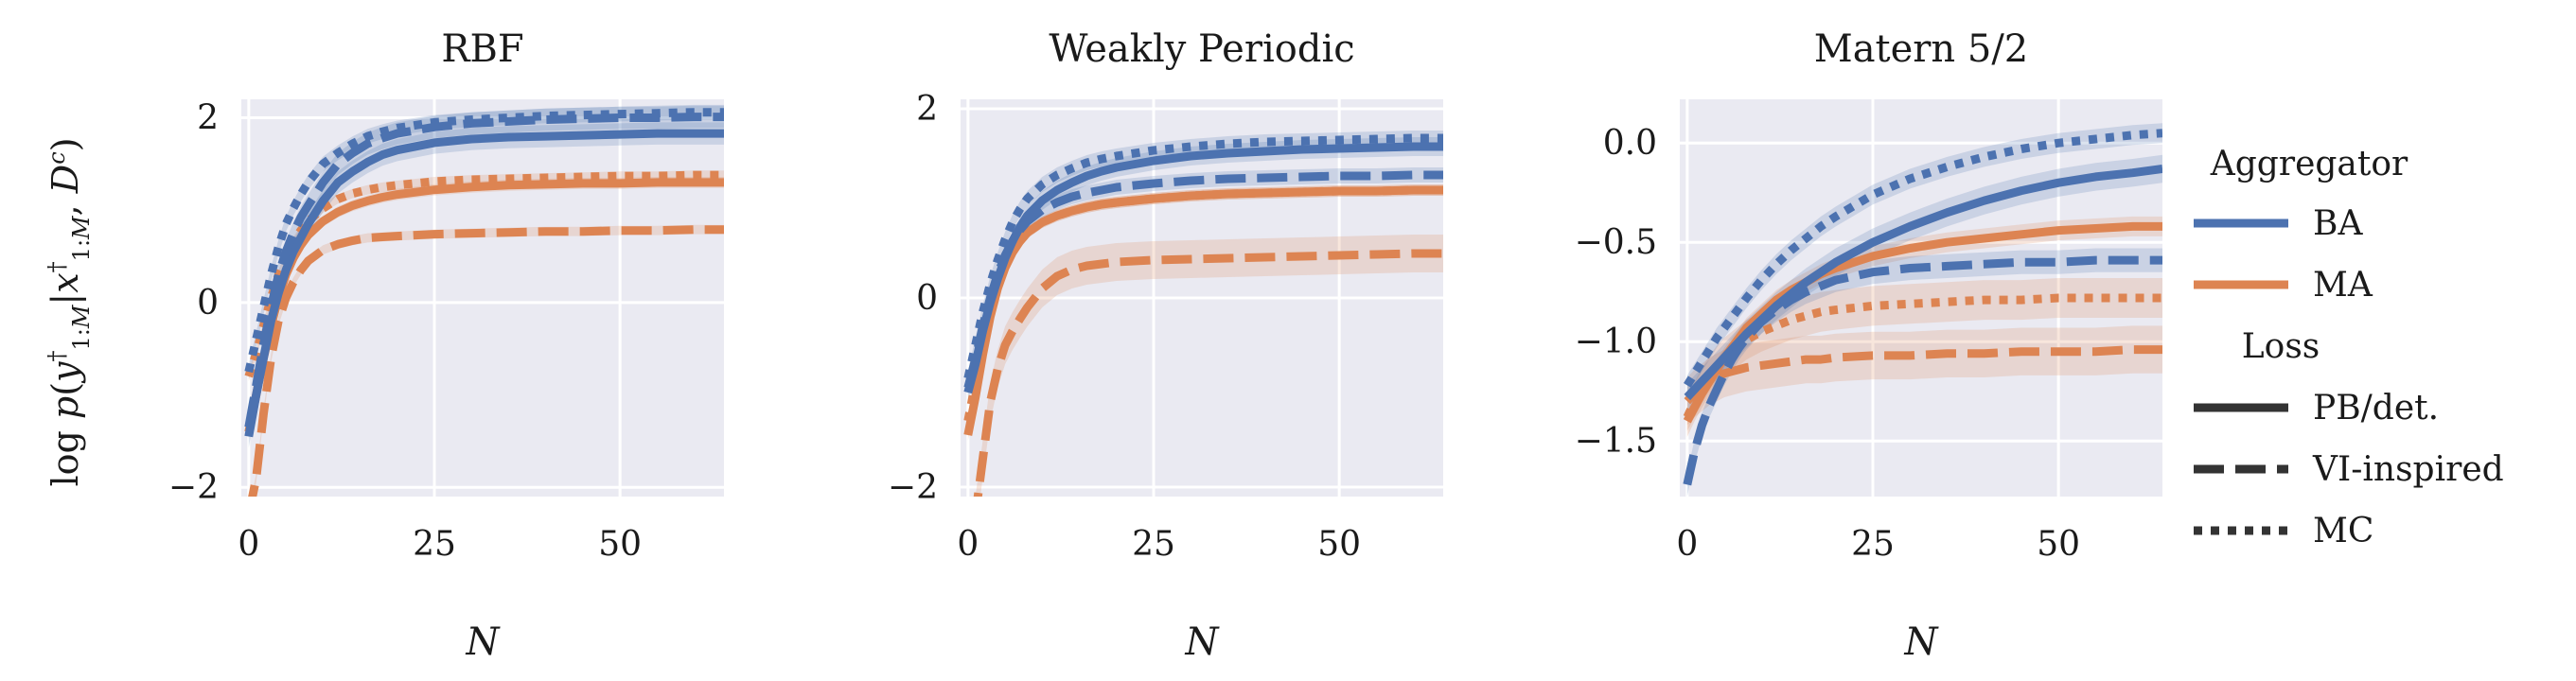 This screenshot has height=681, width=2576. I want to click on line-ba-viinspired, so click(1922, 370).